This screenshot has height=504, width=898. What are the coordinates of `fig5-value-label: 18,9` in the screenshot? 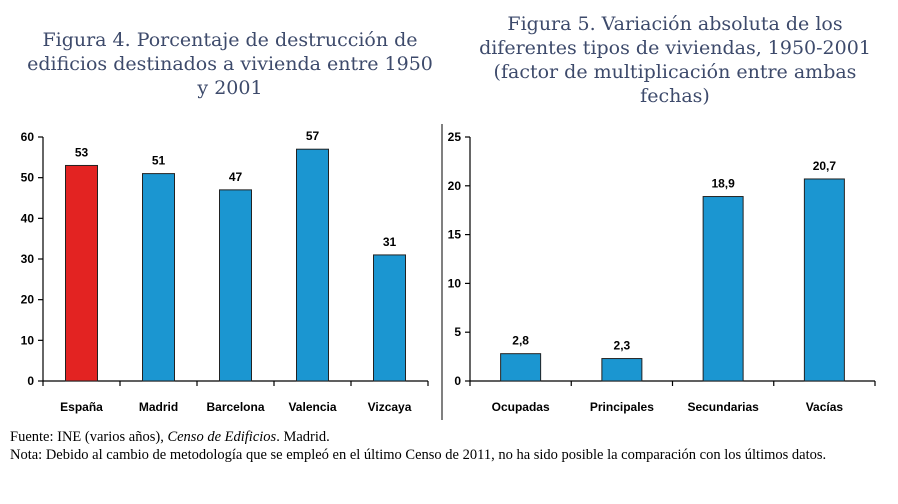 It's located at (723, 184).